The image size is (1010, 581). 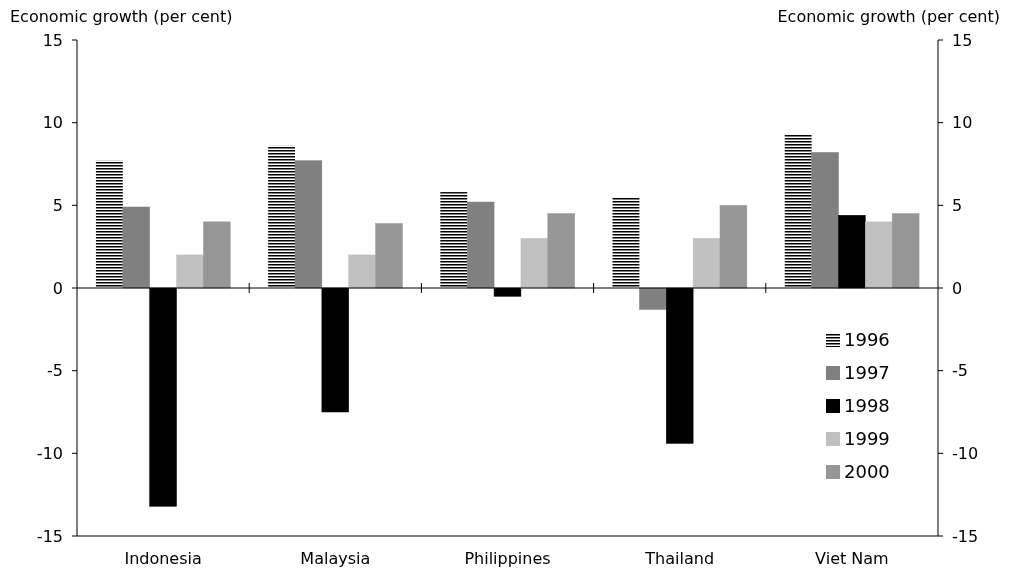 I want to click on y-tick-label: -15, so click(x=49, y=536).